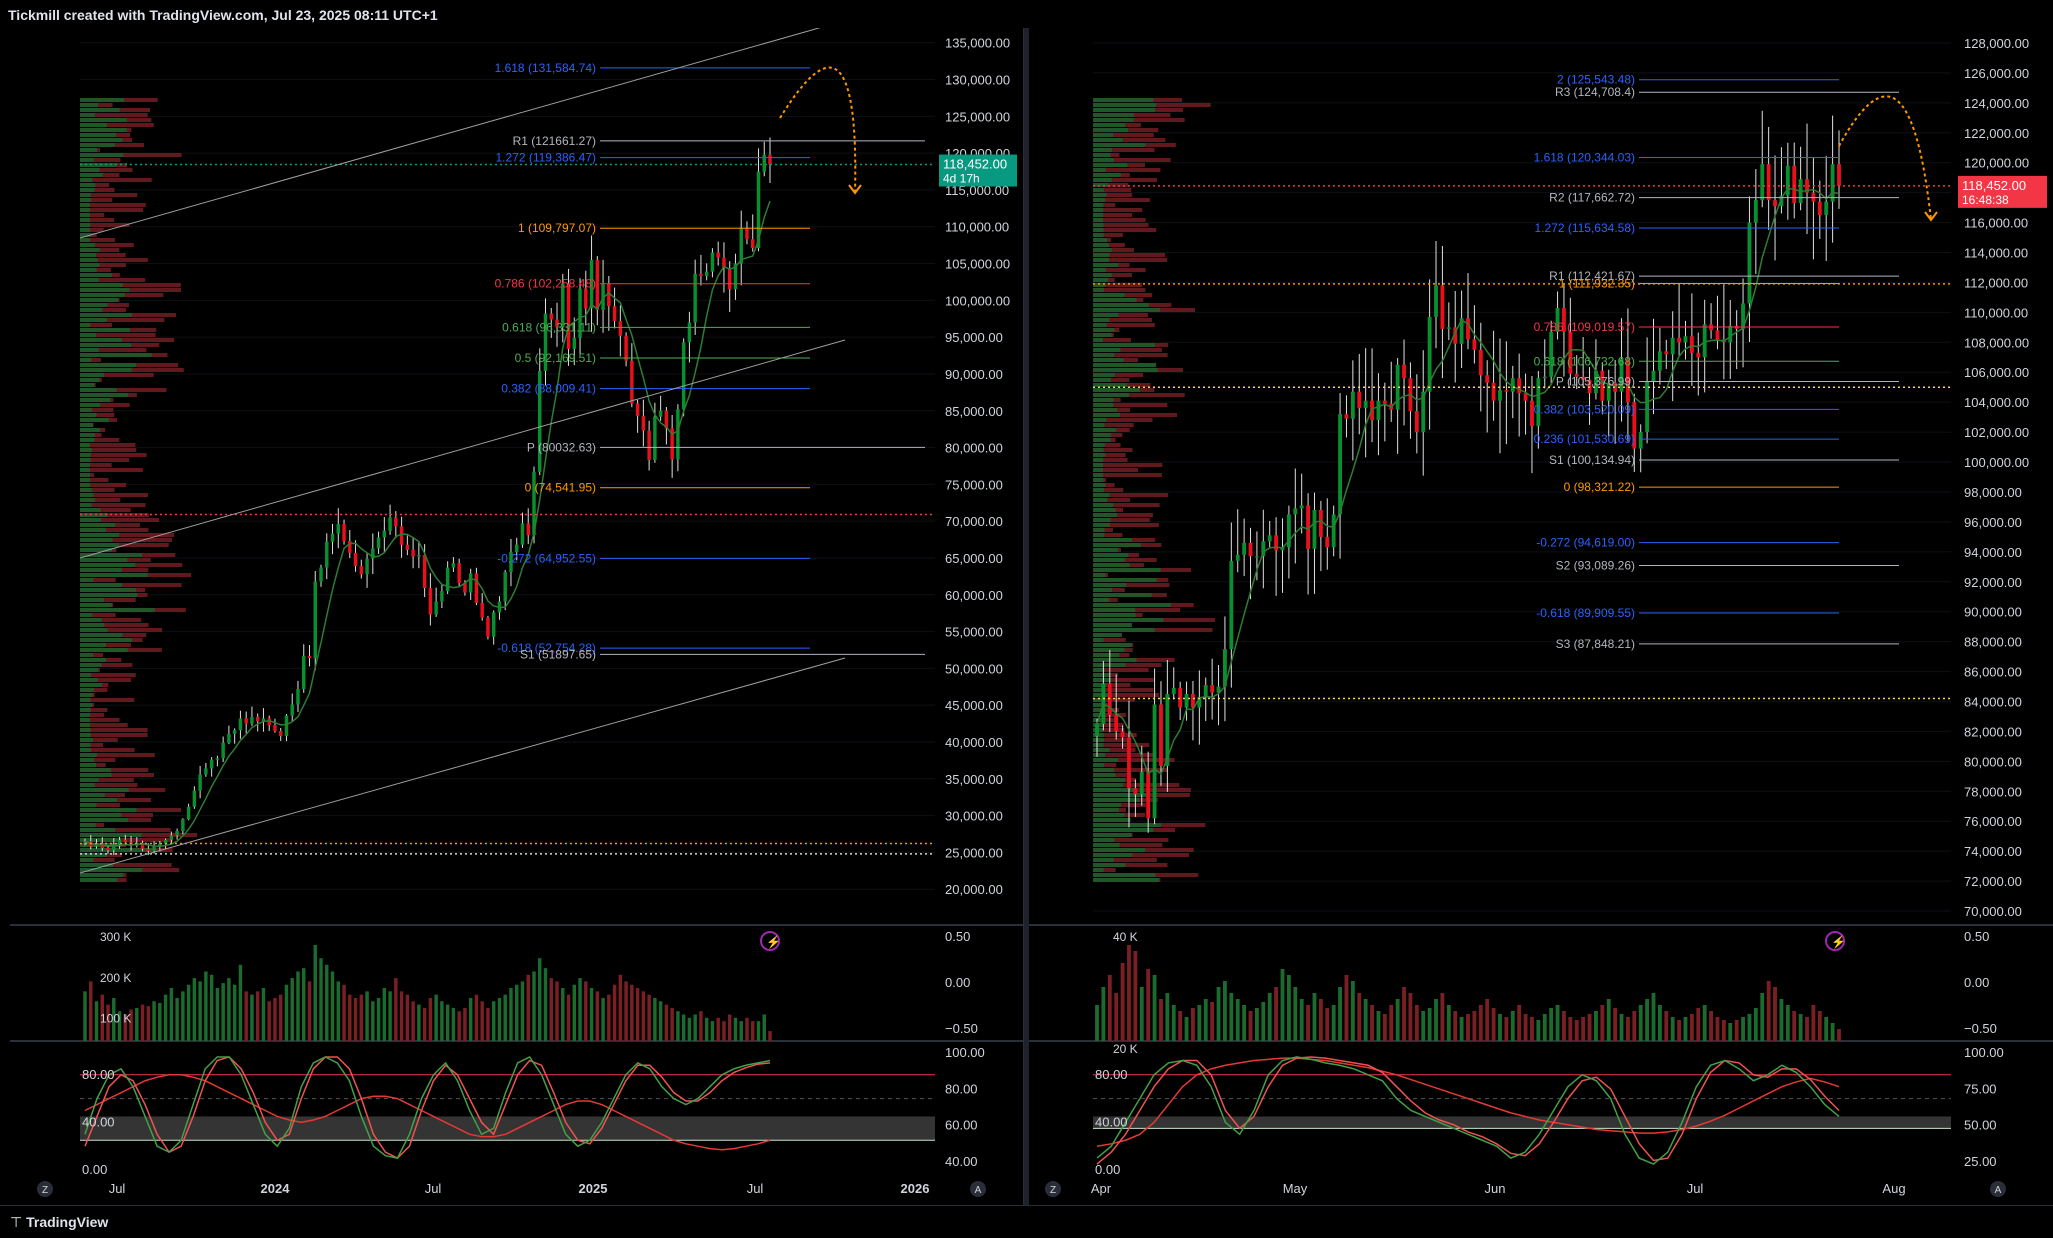 This screenshot has width=2053, height=1238. Describe the element at coordinates (433, 1188) in the screenshot. I see `x-axis-tick-label: Jul` at that location.